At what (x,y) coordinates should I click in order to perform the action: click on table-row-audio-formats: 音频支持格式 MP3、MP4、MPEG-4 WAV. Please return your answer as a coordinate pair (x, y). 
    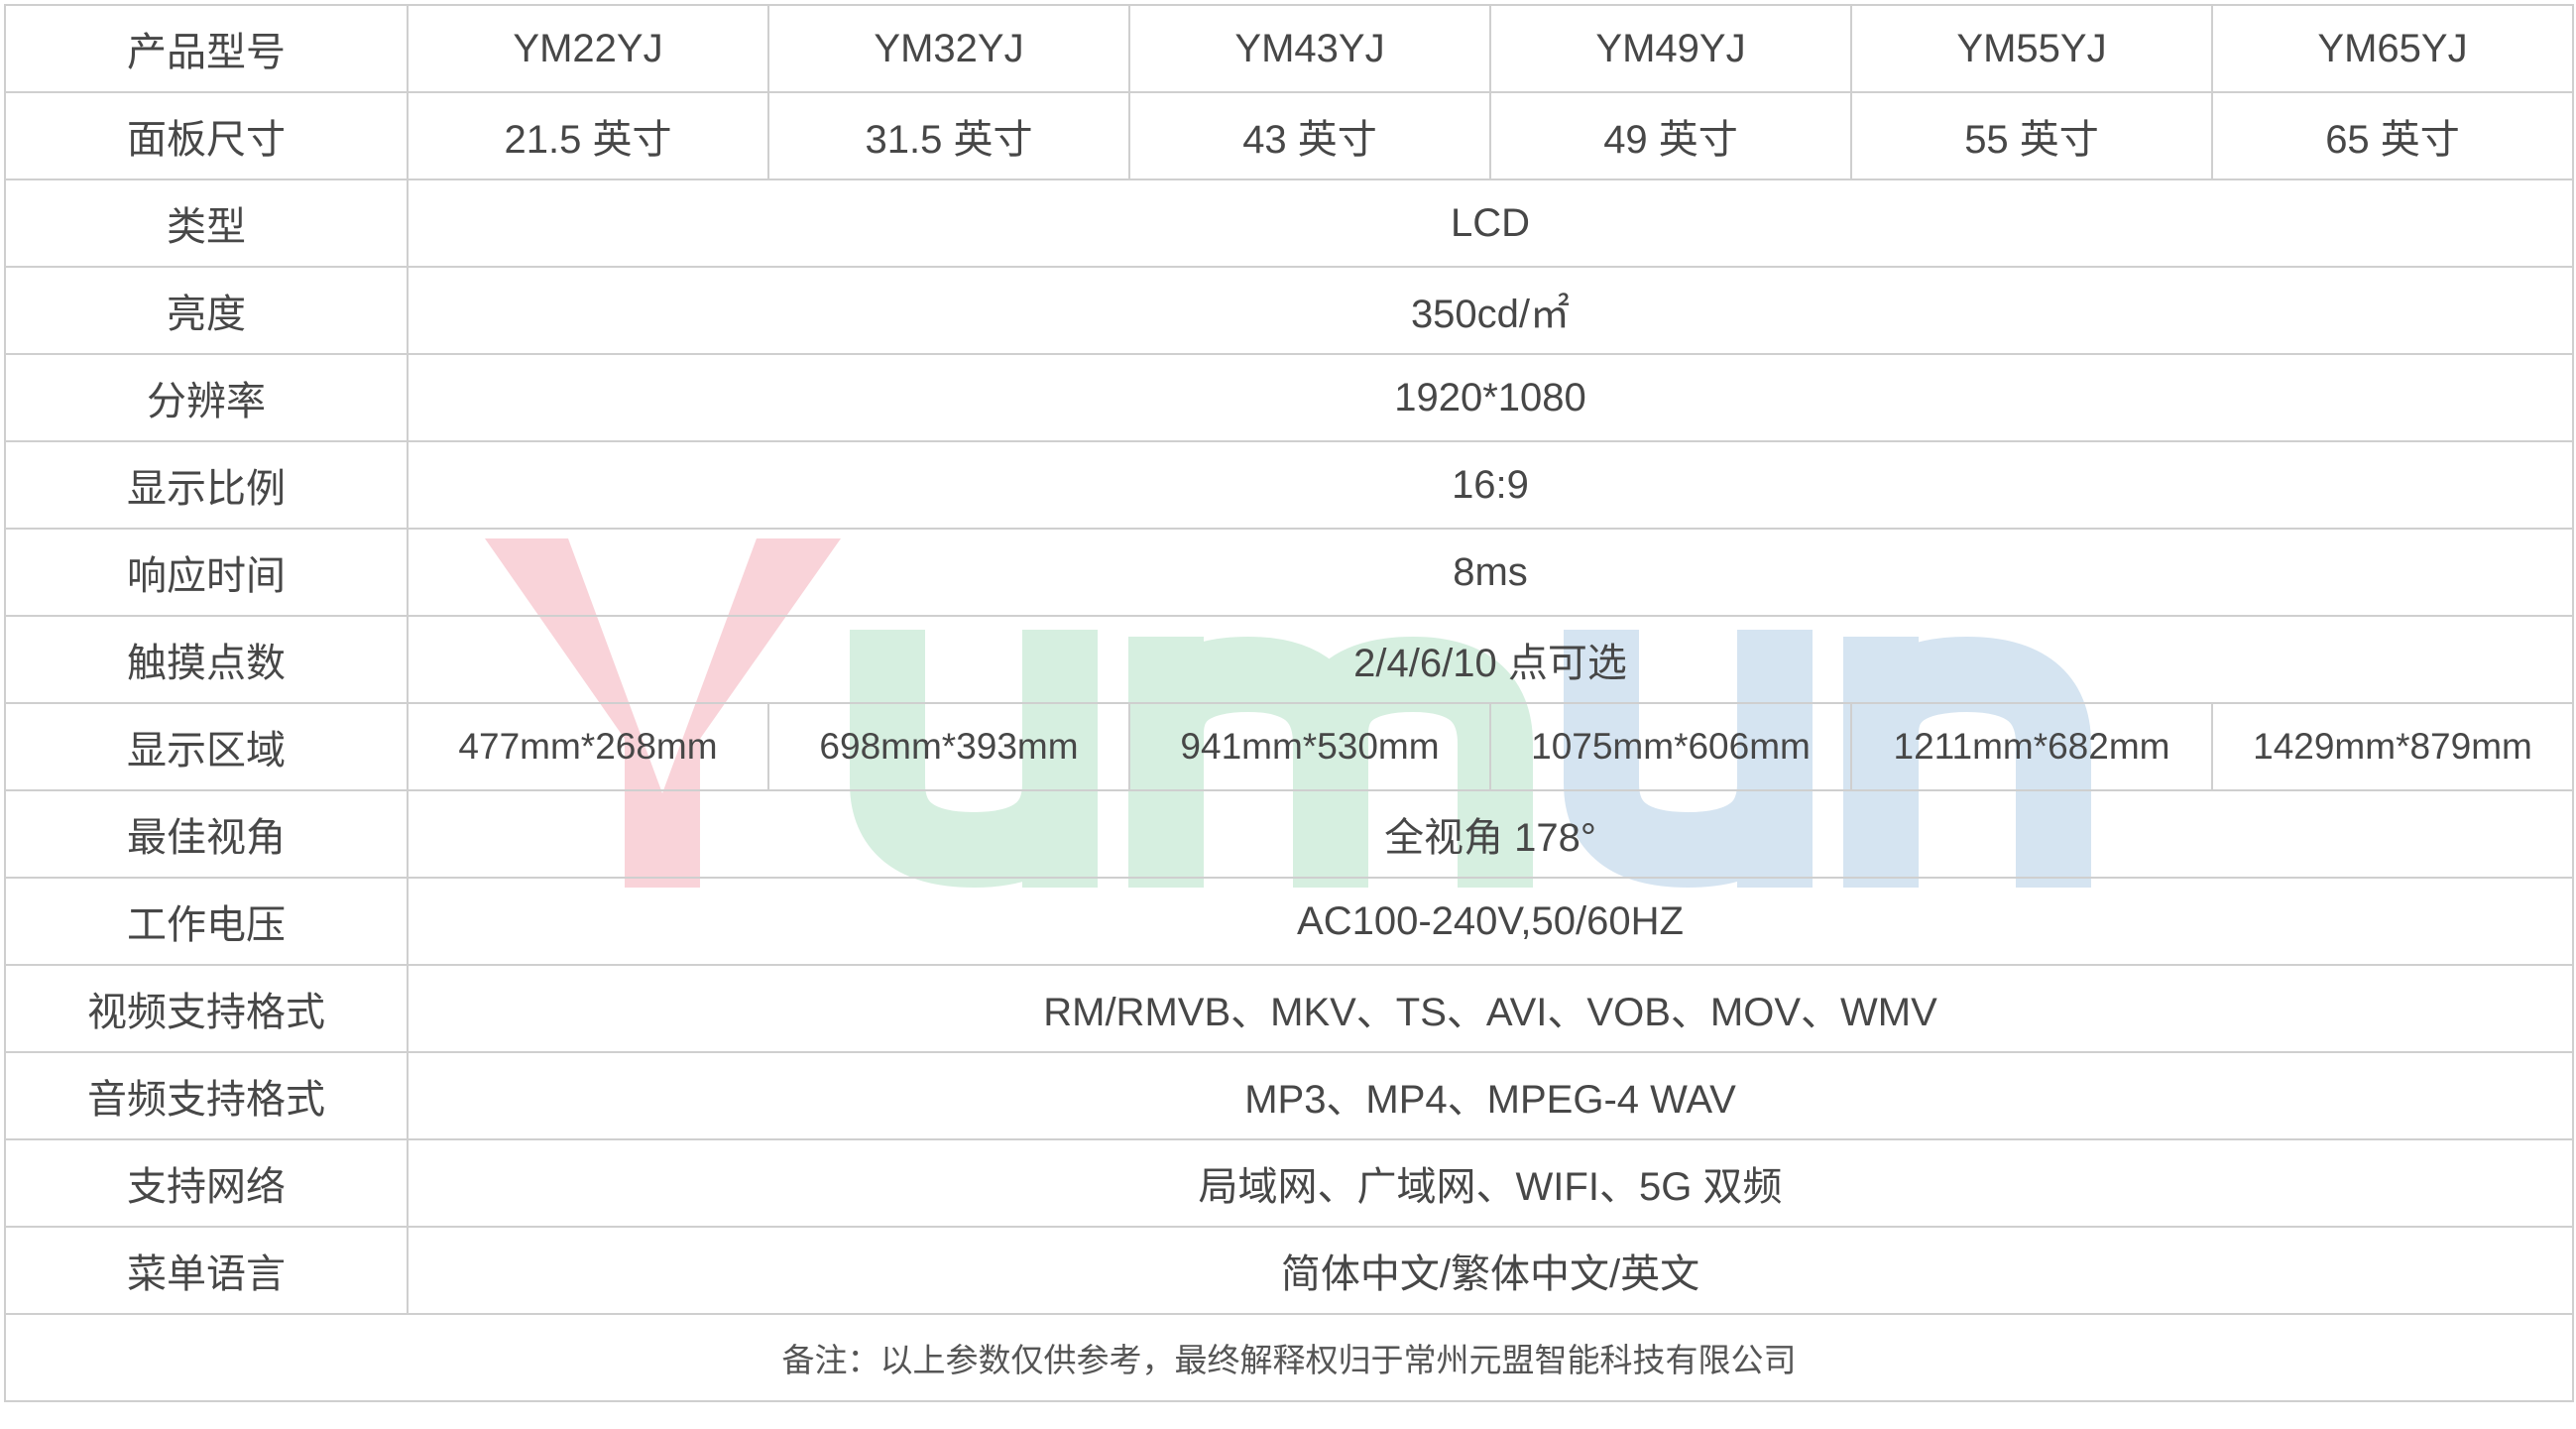
    Looking at the image, I should click on (1289, 1095).